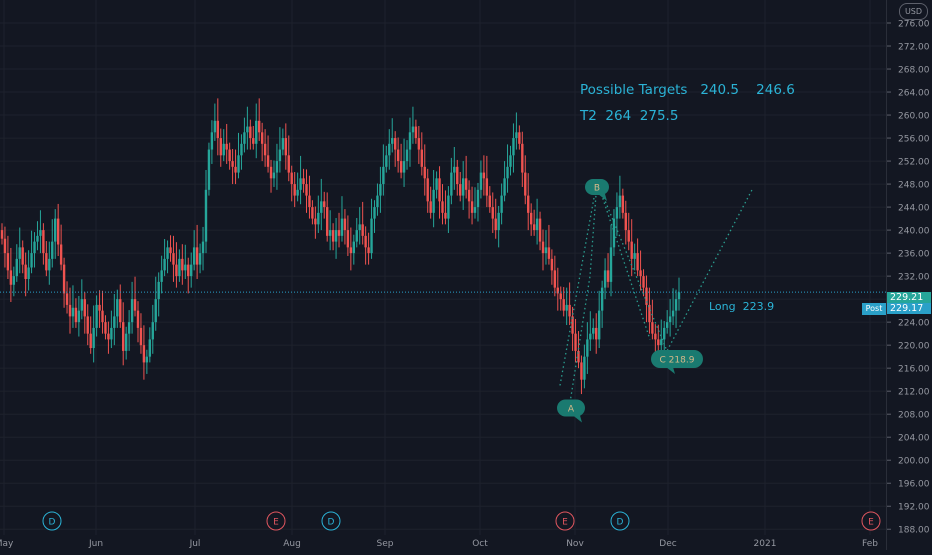 Image resolution: width=932 pixels, height=555 pixels. What do you see at coordinates (913, 11) in the screenshot?
I see `currency-badge: USD` at bounding box center [913, 11].